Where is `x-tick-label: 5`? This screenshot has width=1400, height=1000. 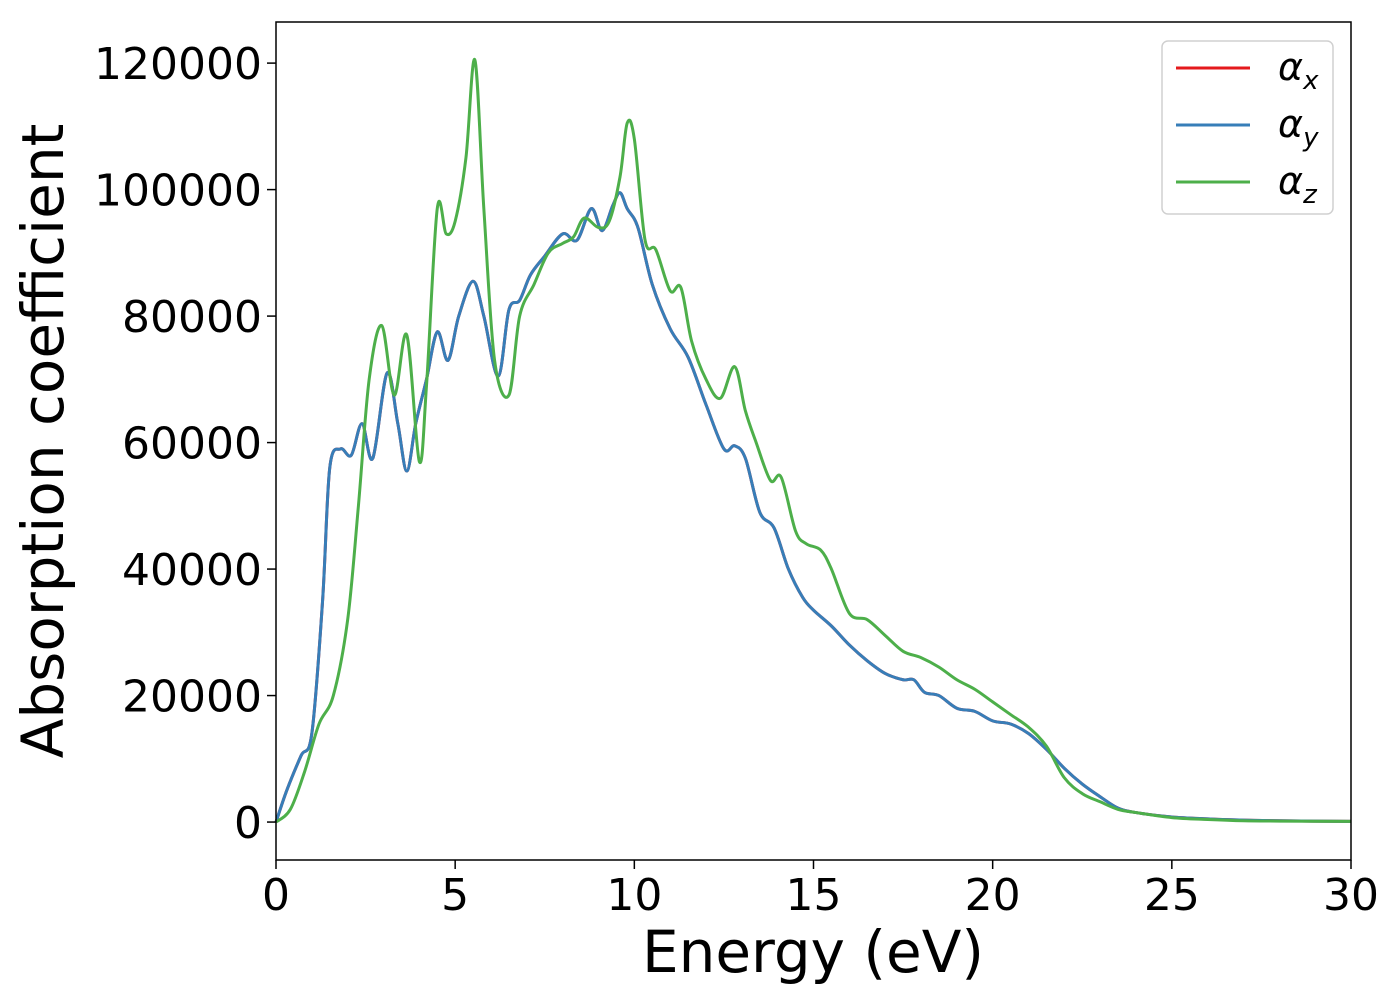
x-tick-label: 5 is located at coordinates (455, 895).